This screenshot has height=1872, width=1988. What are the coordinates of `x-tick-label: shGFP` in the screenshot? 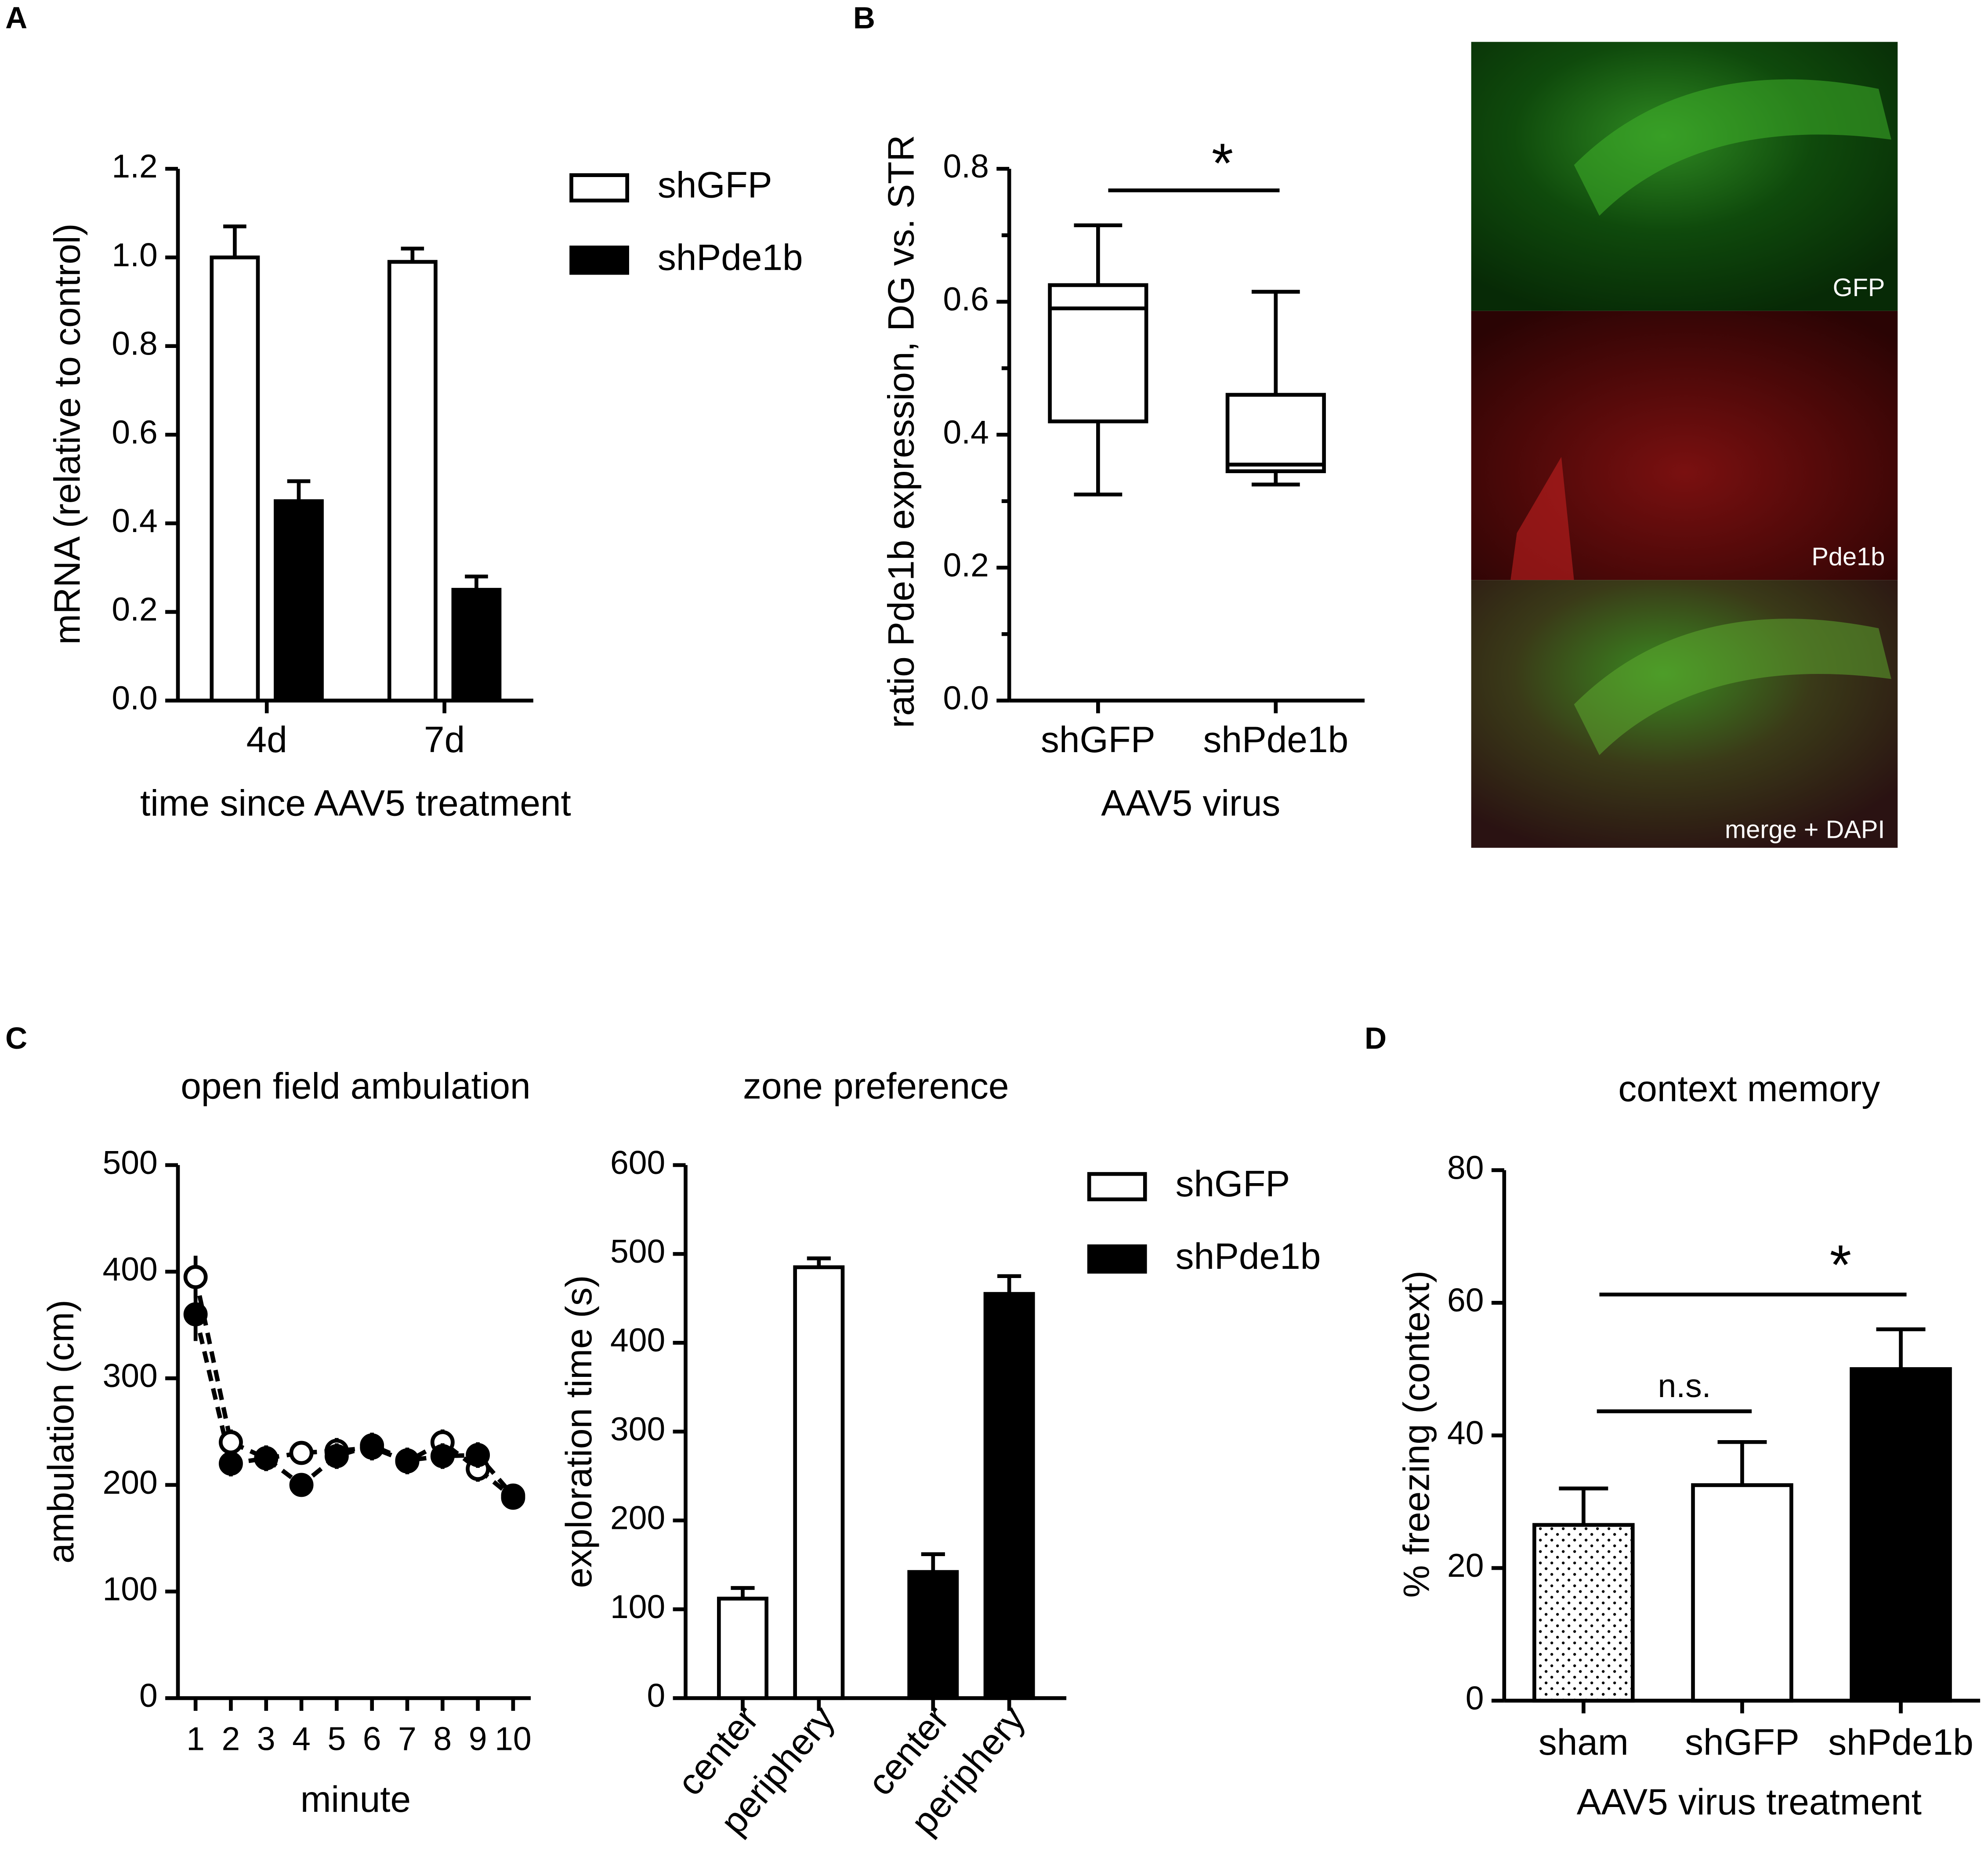 It's located at (1742, 1742).